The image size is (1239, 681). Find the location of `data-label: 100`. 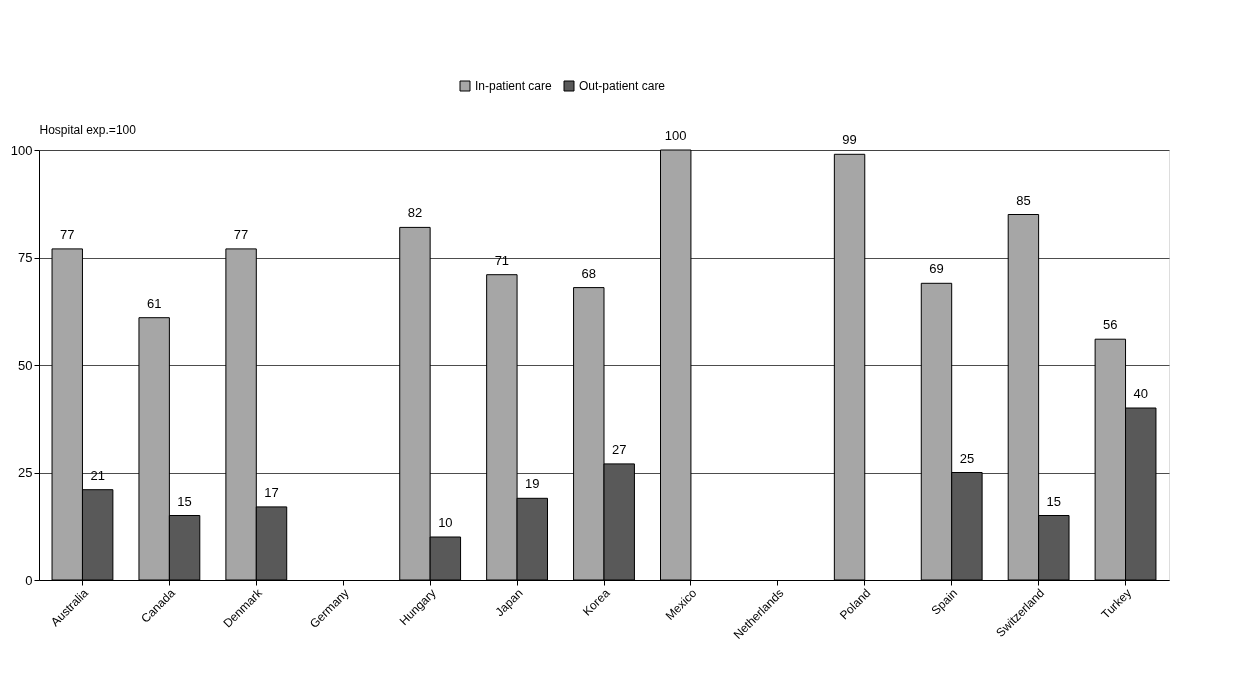

data-label: 100 is located at coordinates (675, 135).